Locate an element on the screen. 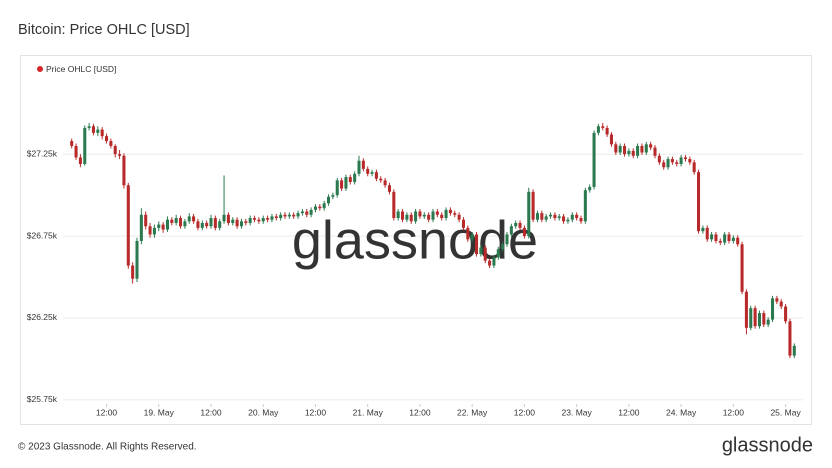 The width and height of the screenshot is (832, 468). legend-label: Price OHLC [USD] is located at coordinates (81, 69).